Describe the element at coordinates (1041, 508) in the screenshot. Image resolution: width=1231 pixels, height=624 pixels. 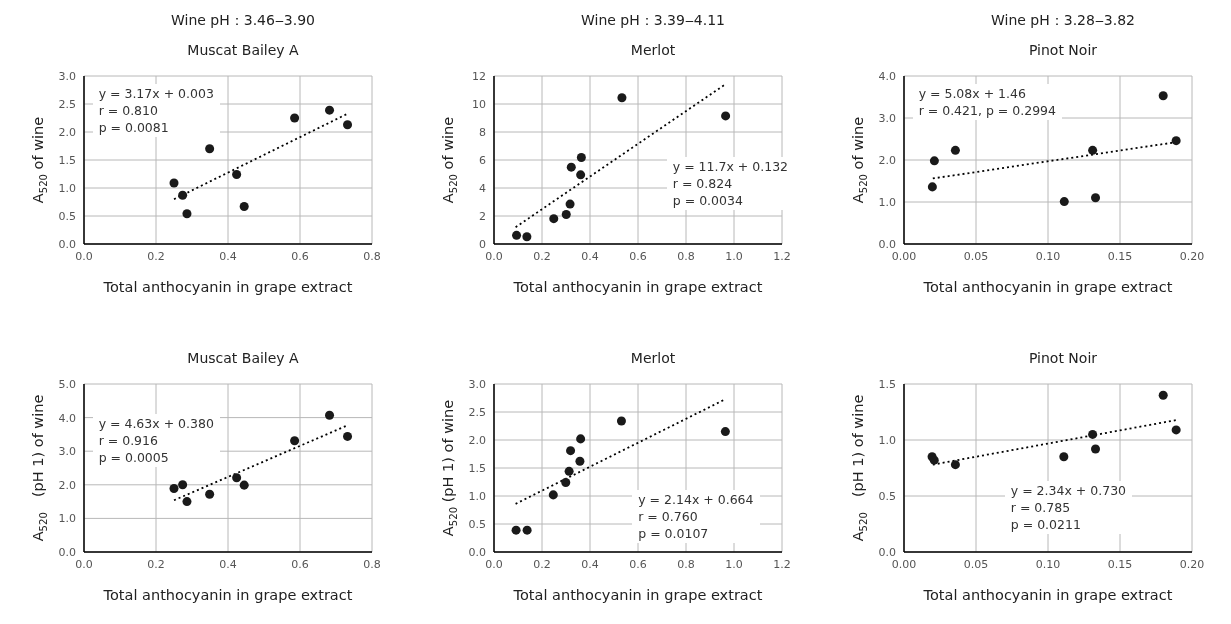
I see `annotation: r = 0.785` at that location.